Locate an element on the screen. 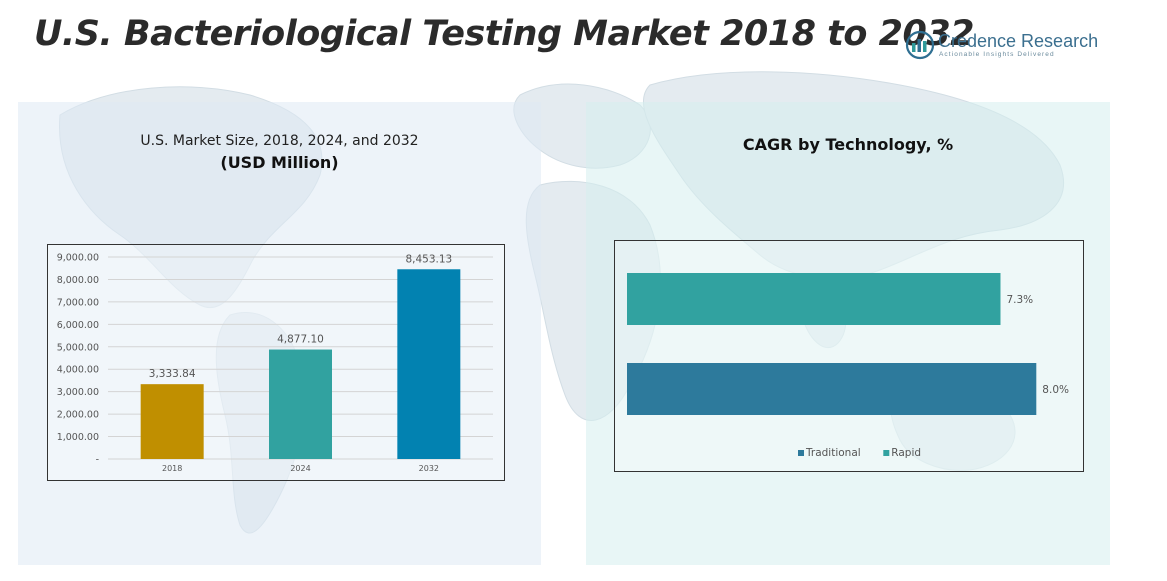 This screenshot has width=1167, height=581. y-tick-label: 3,000.00 is located at coordinates (78, 392).